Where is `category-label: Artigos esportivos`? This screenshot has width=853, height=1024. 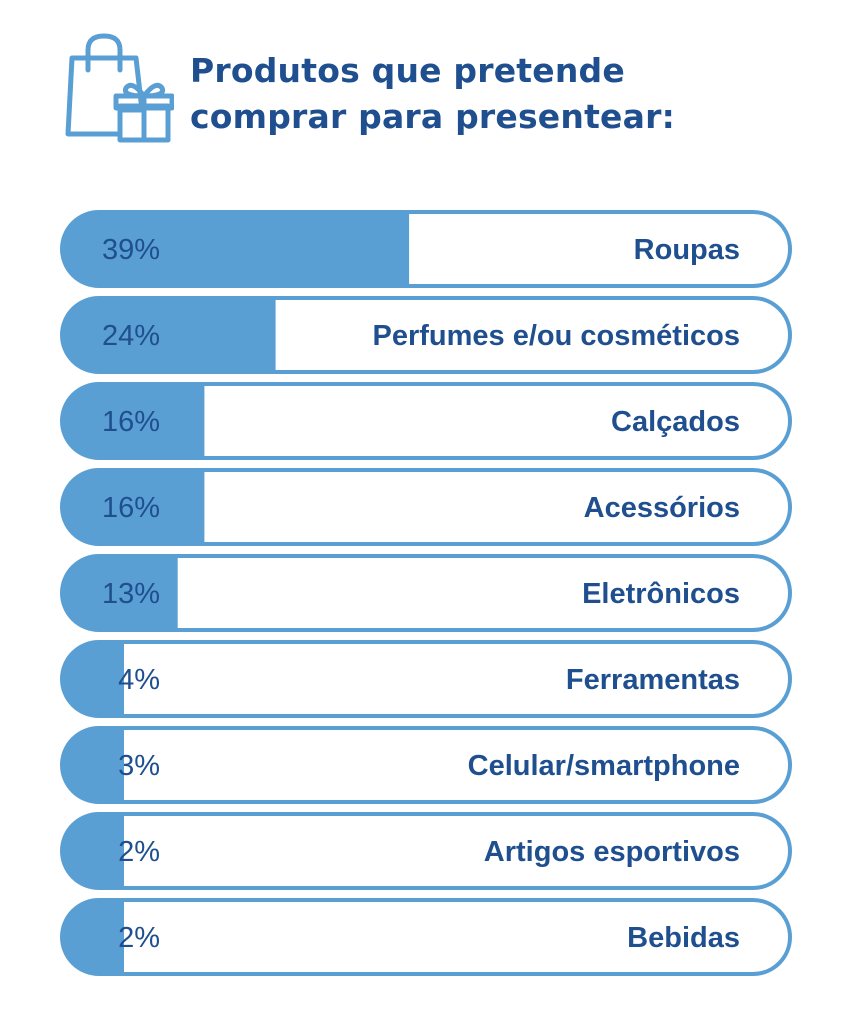 category-label: Artigos esportivos is located at coordinates (612, 852).